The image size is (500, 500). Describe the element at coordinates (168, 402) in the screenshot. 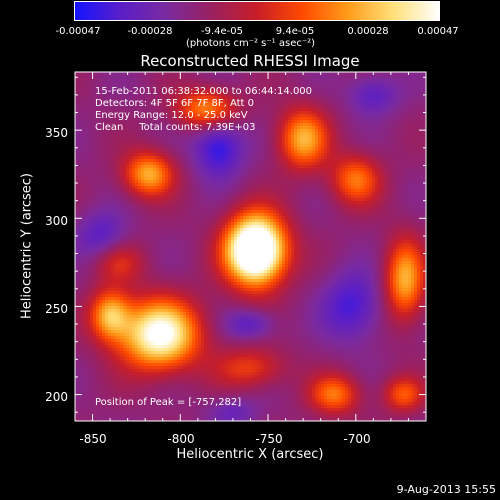

I see `peak-position-label: Position of Peak = [-757,282]` at that location.